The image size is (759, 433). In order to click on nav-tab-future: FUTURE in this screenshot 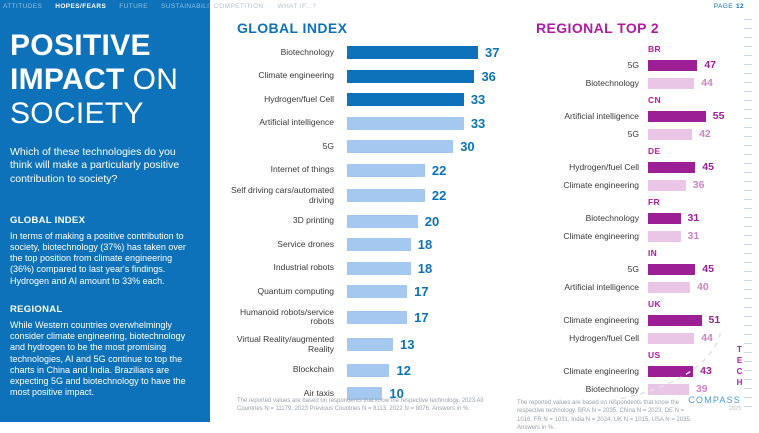, I will do `click(133, 6)`.